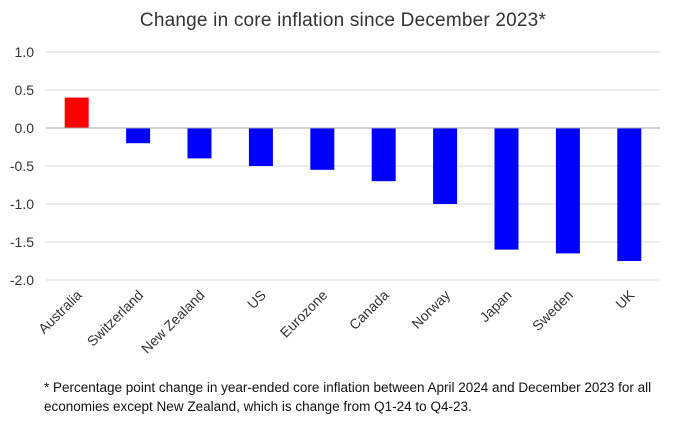 This screenshot has width=686, height=444. Describe the element at coordinates (138, 136) in the screenshot. I see `bar-switzerland` at that location.